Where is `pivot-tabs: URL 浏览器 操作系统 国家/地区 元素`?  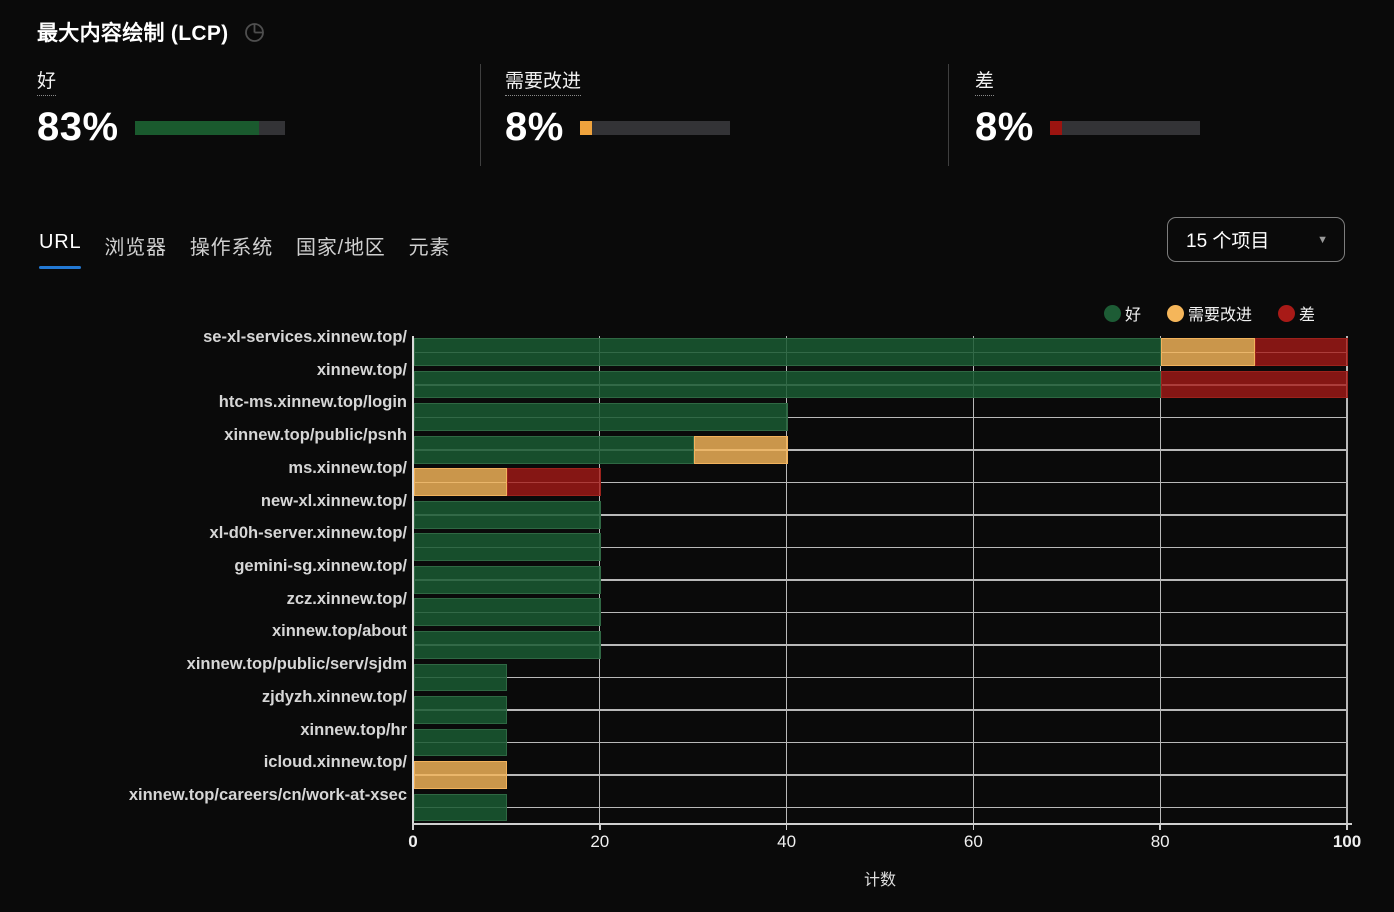 pivot-tabs: URL 浏览器 操作系统 国家/地区 元素 is located at coordinates (244, 250).